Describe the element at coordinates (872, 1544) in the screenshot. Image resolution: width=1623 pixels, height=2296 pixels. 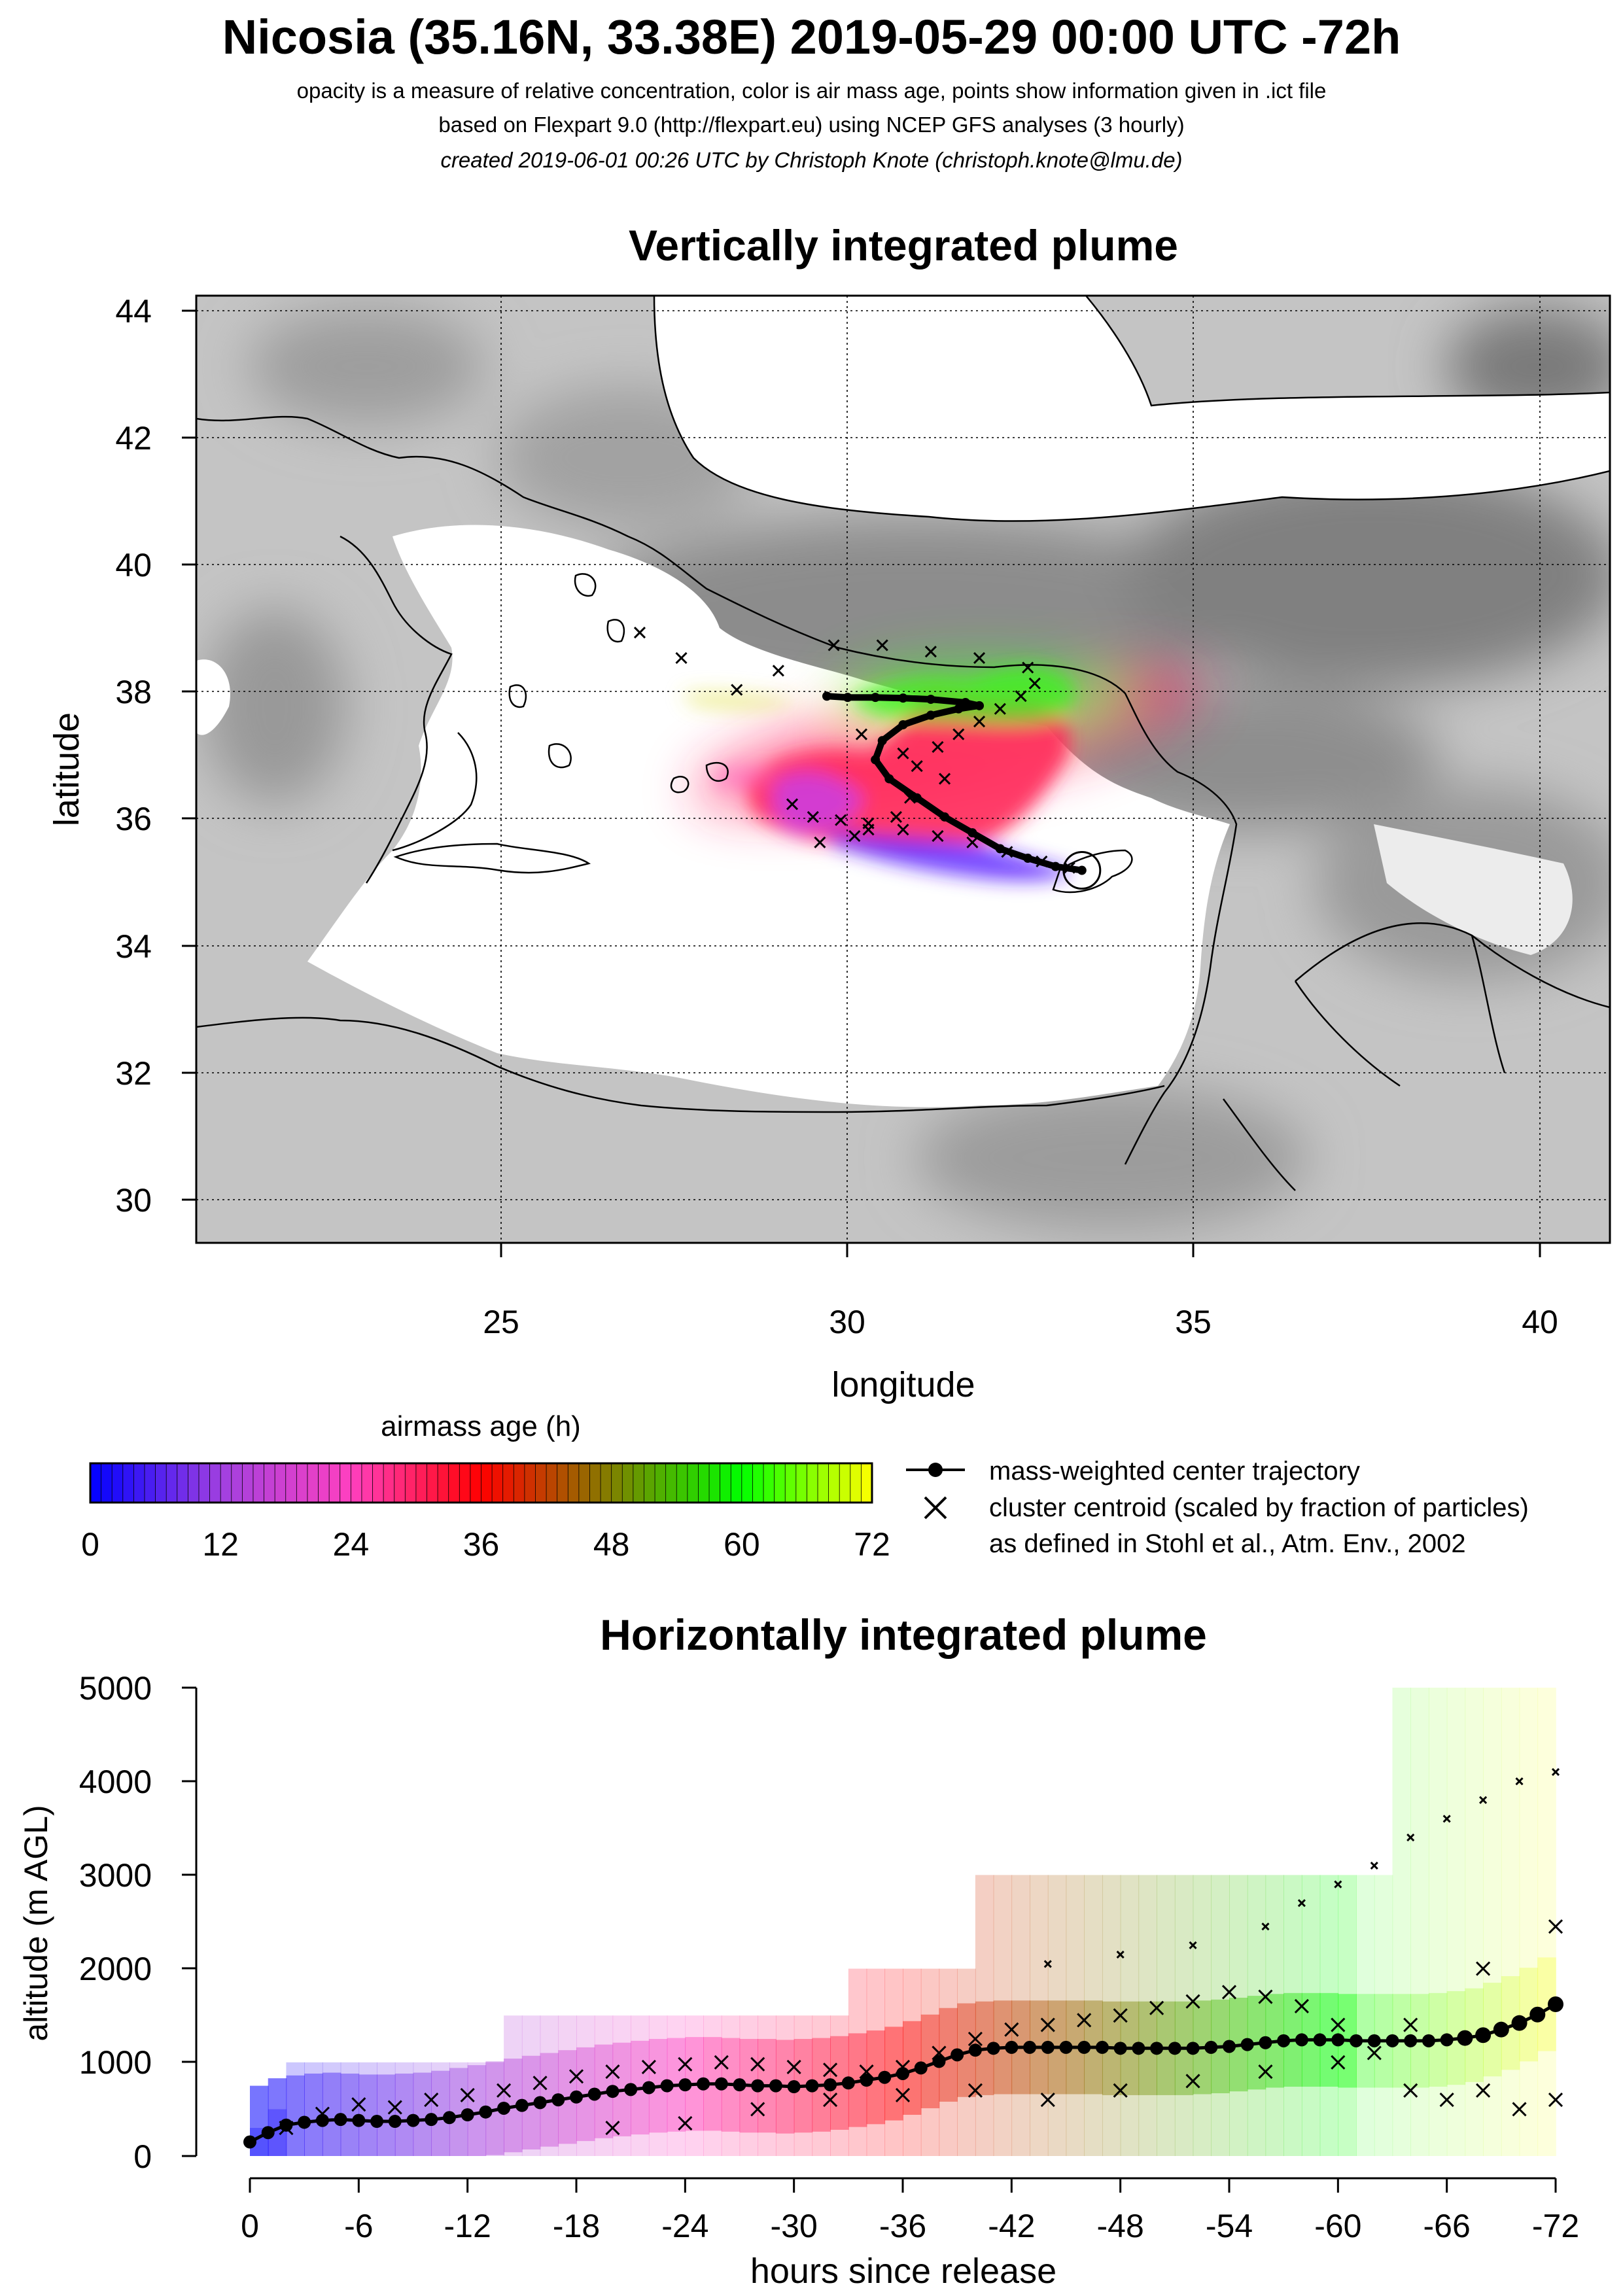
I see `colorbar-tick-label: 72` at that location.